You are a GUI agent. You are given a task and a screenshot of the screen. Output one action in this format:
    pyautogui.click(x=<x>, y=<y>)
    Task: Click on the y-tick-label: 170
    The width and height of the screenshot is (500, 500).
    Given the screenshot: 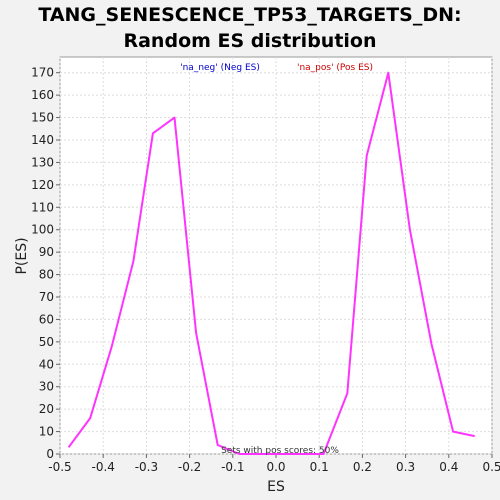 What is the action you would take?
    pyautogui.click(x=42, y=73)
    